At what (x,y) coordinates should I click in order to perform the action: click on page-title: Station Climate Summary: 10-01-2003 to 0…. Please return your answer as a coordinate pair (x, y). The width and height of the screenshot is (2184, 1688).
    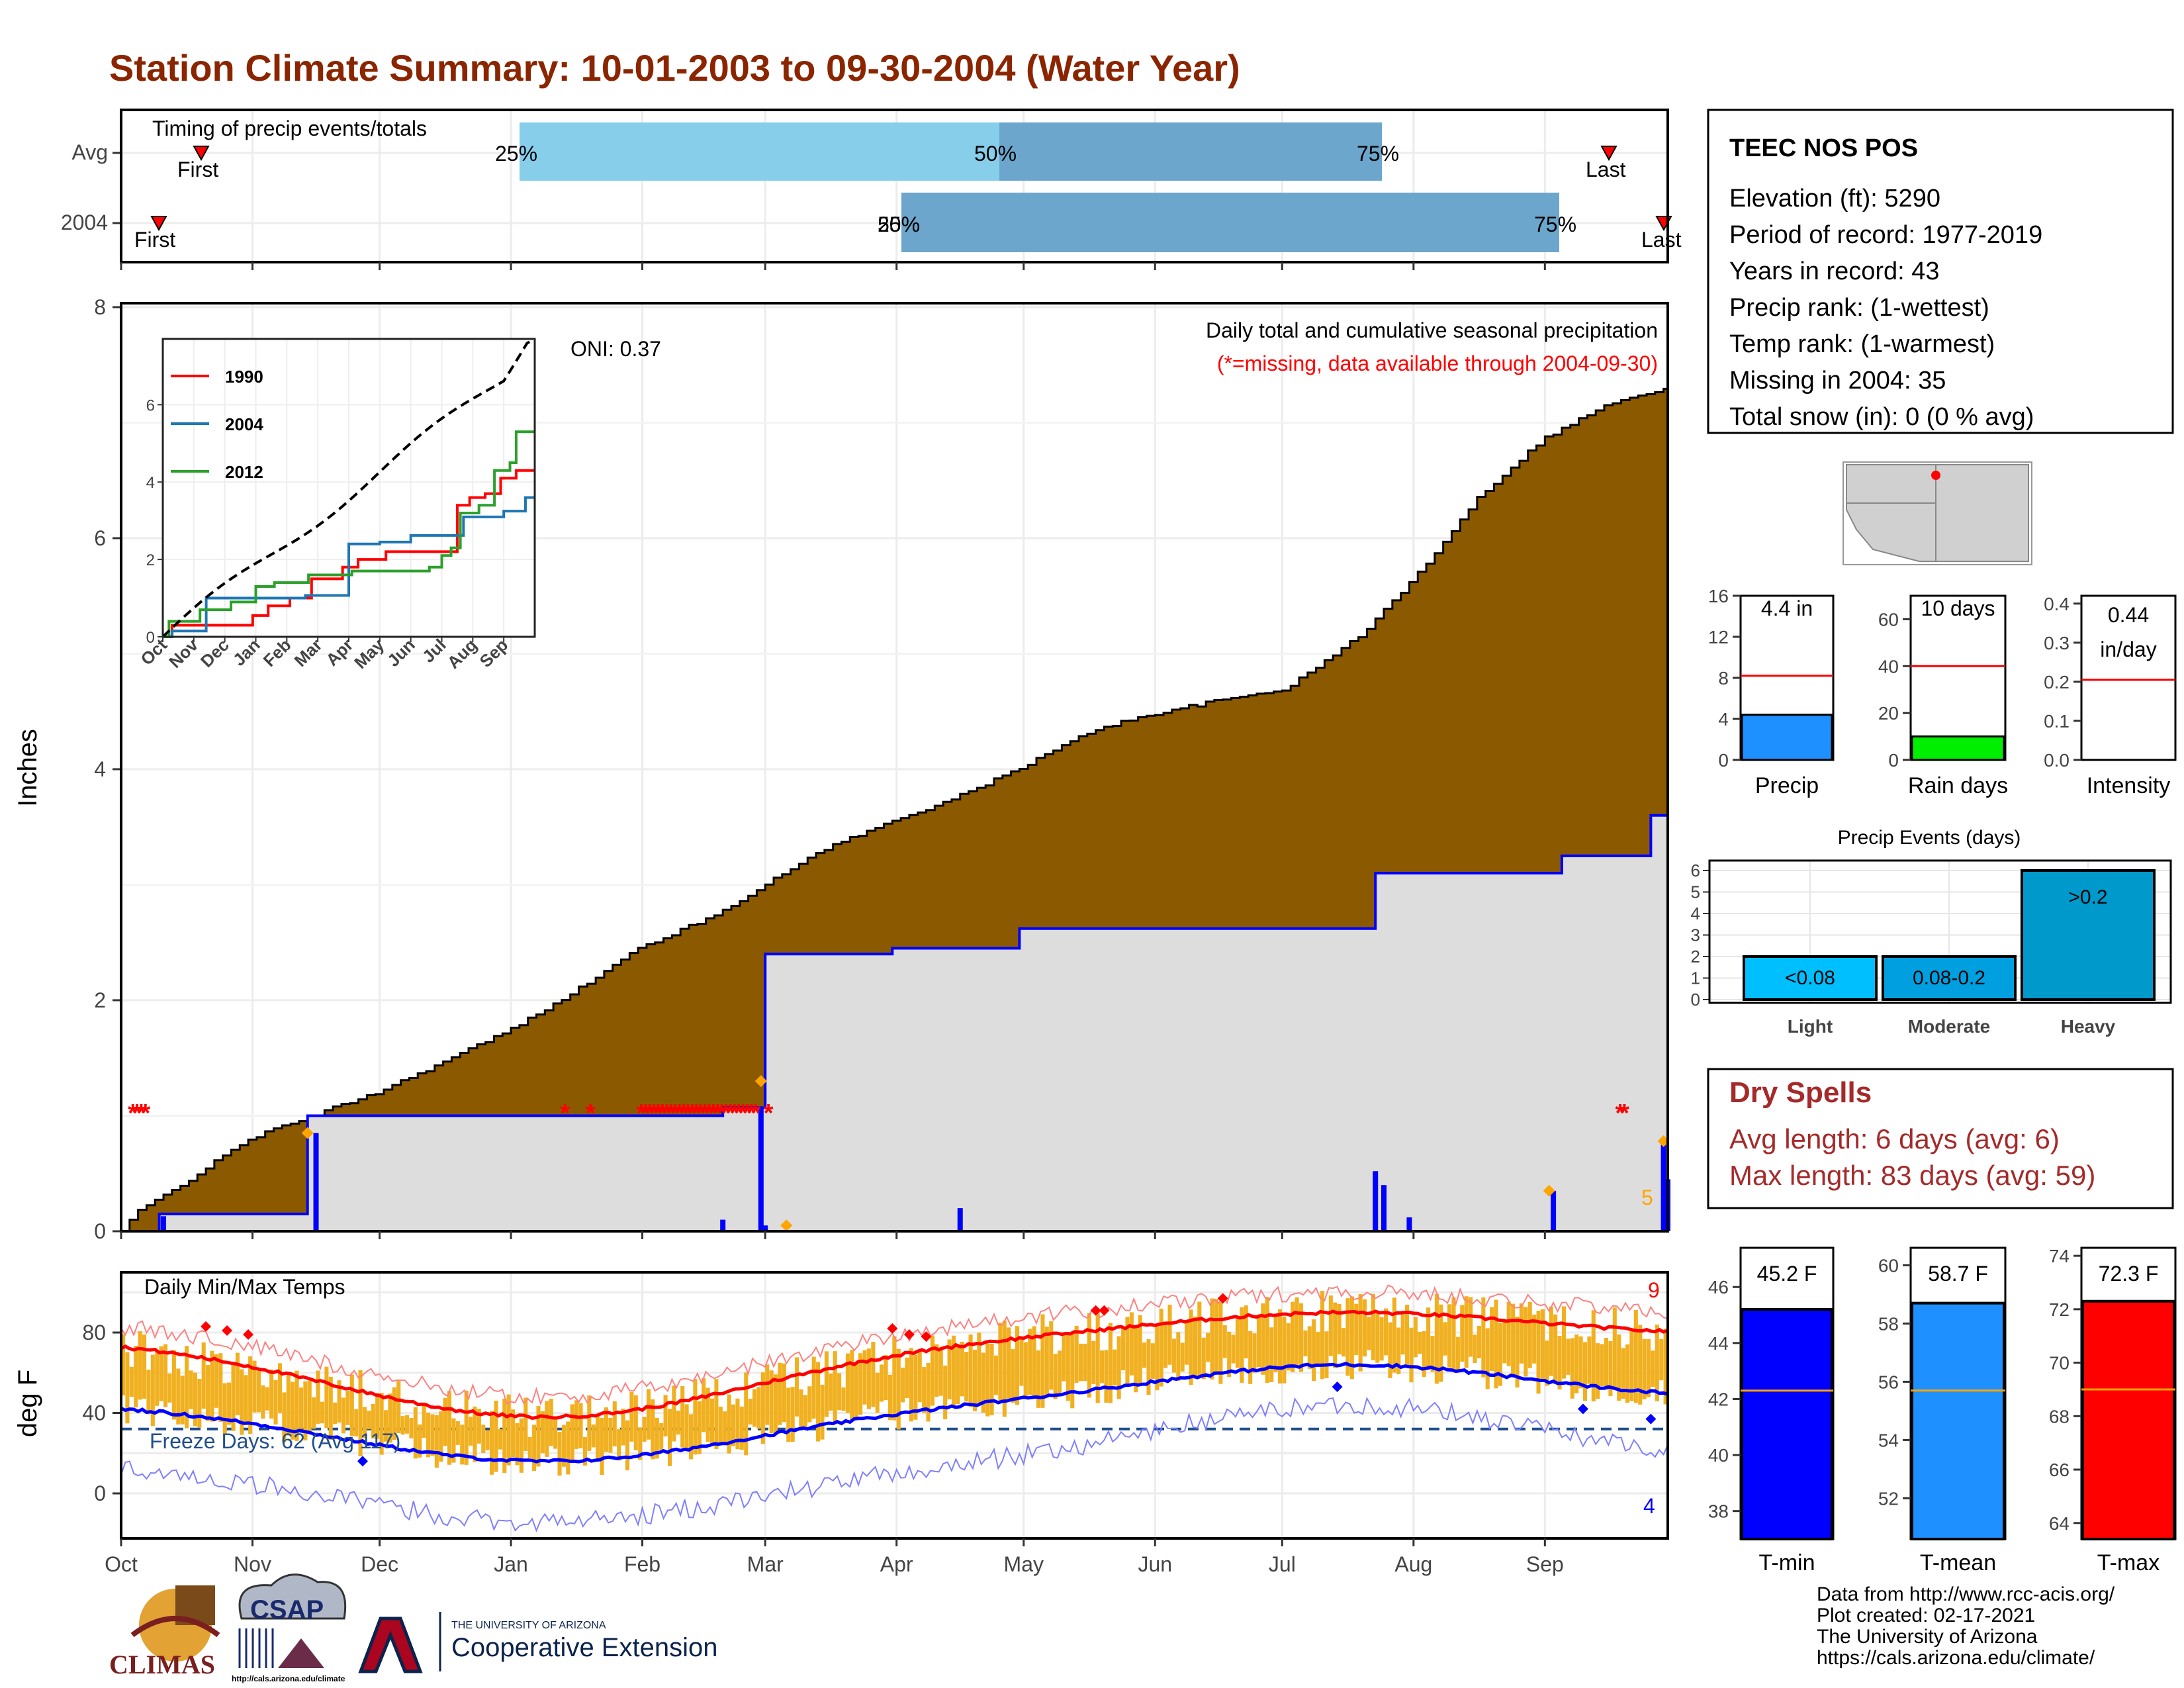
    Looking at the image, I should click on (675, 68).